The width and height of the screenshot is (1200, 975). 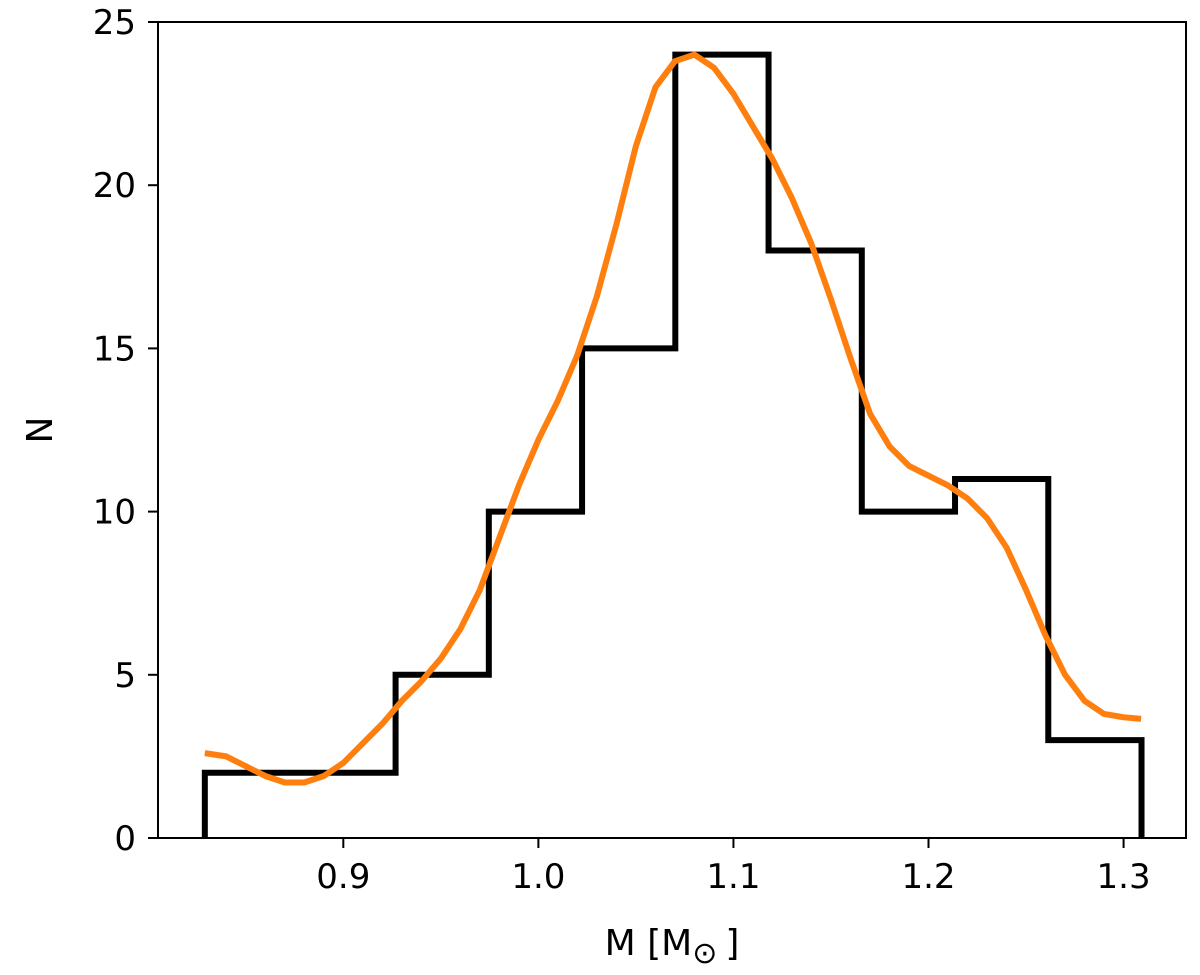 What do you see at coordinates (649, 943) in the screenshot?
I see `x-axis-label-text: M [M` at bounding box center [649, 943].